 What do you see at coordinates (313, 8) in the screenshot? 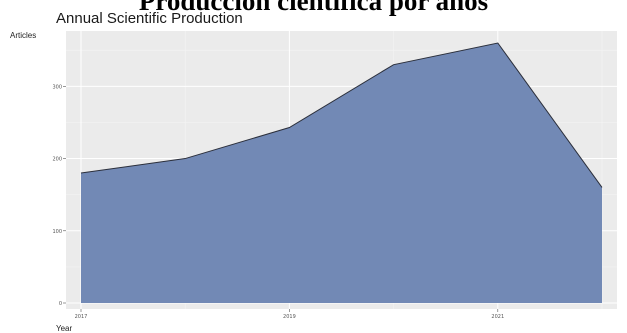
I see `page-heading: Producción científica por años` at bounding box center [313, 8].